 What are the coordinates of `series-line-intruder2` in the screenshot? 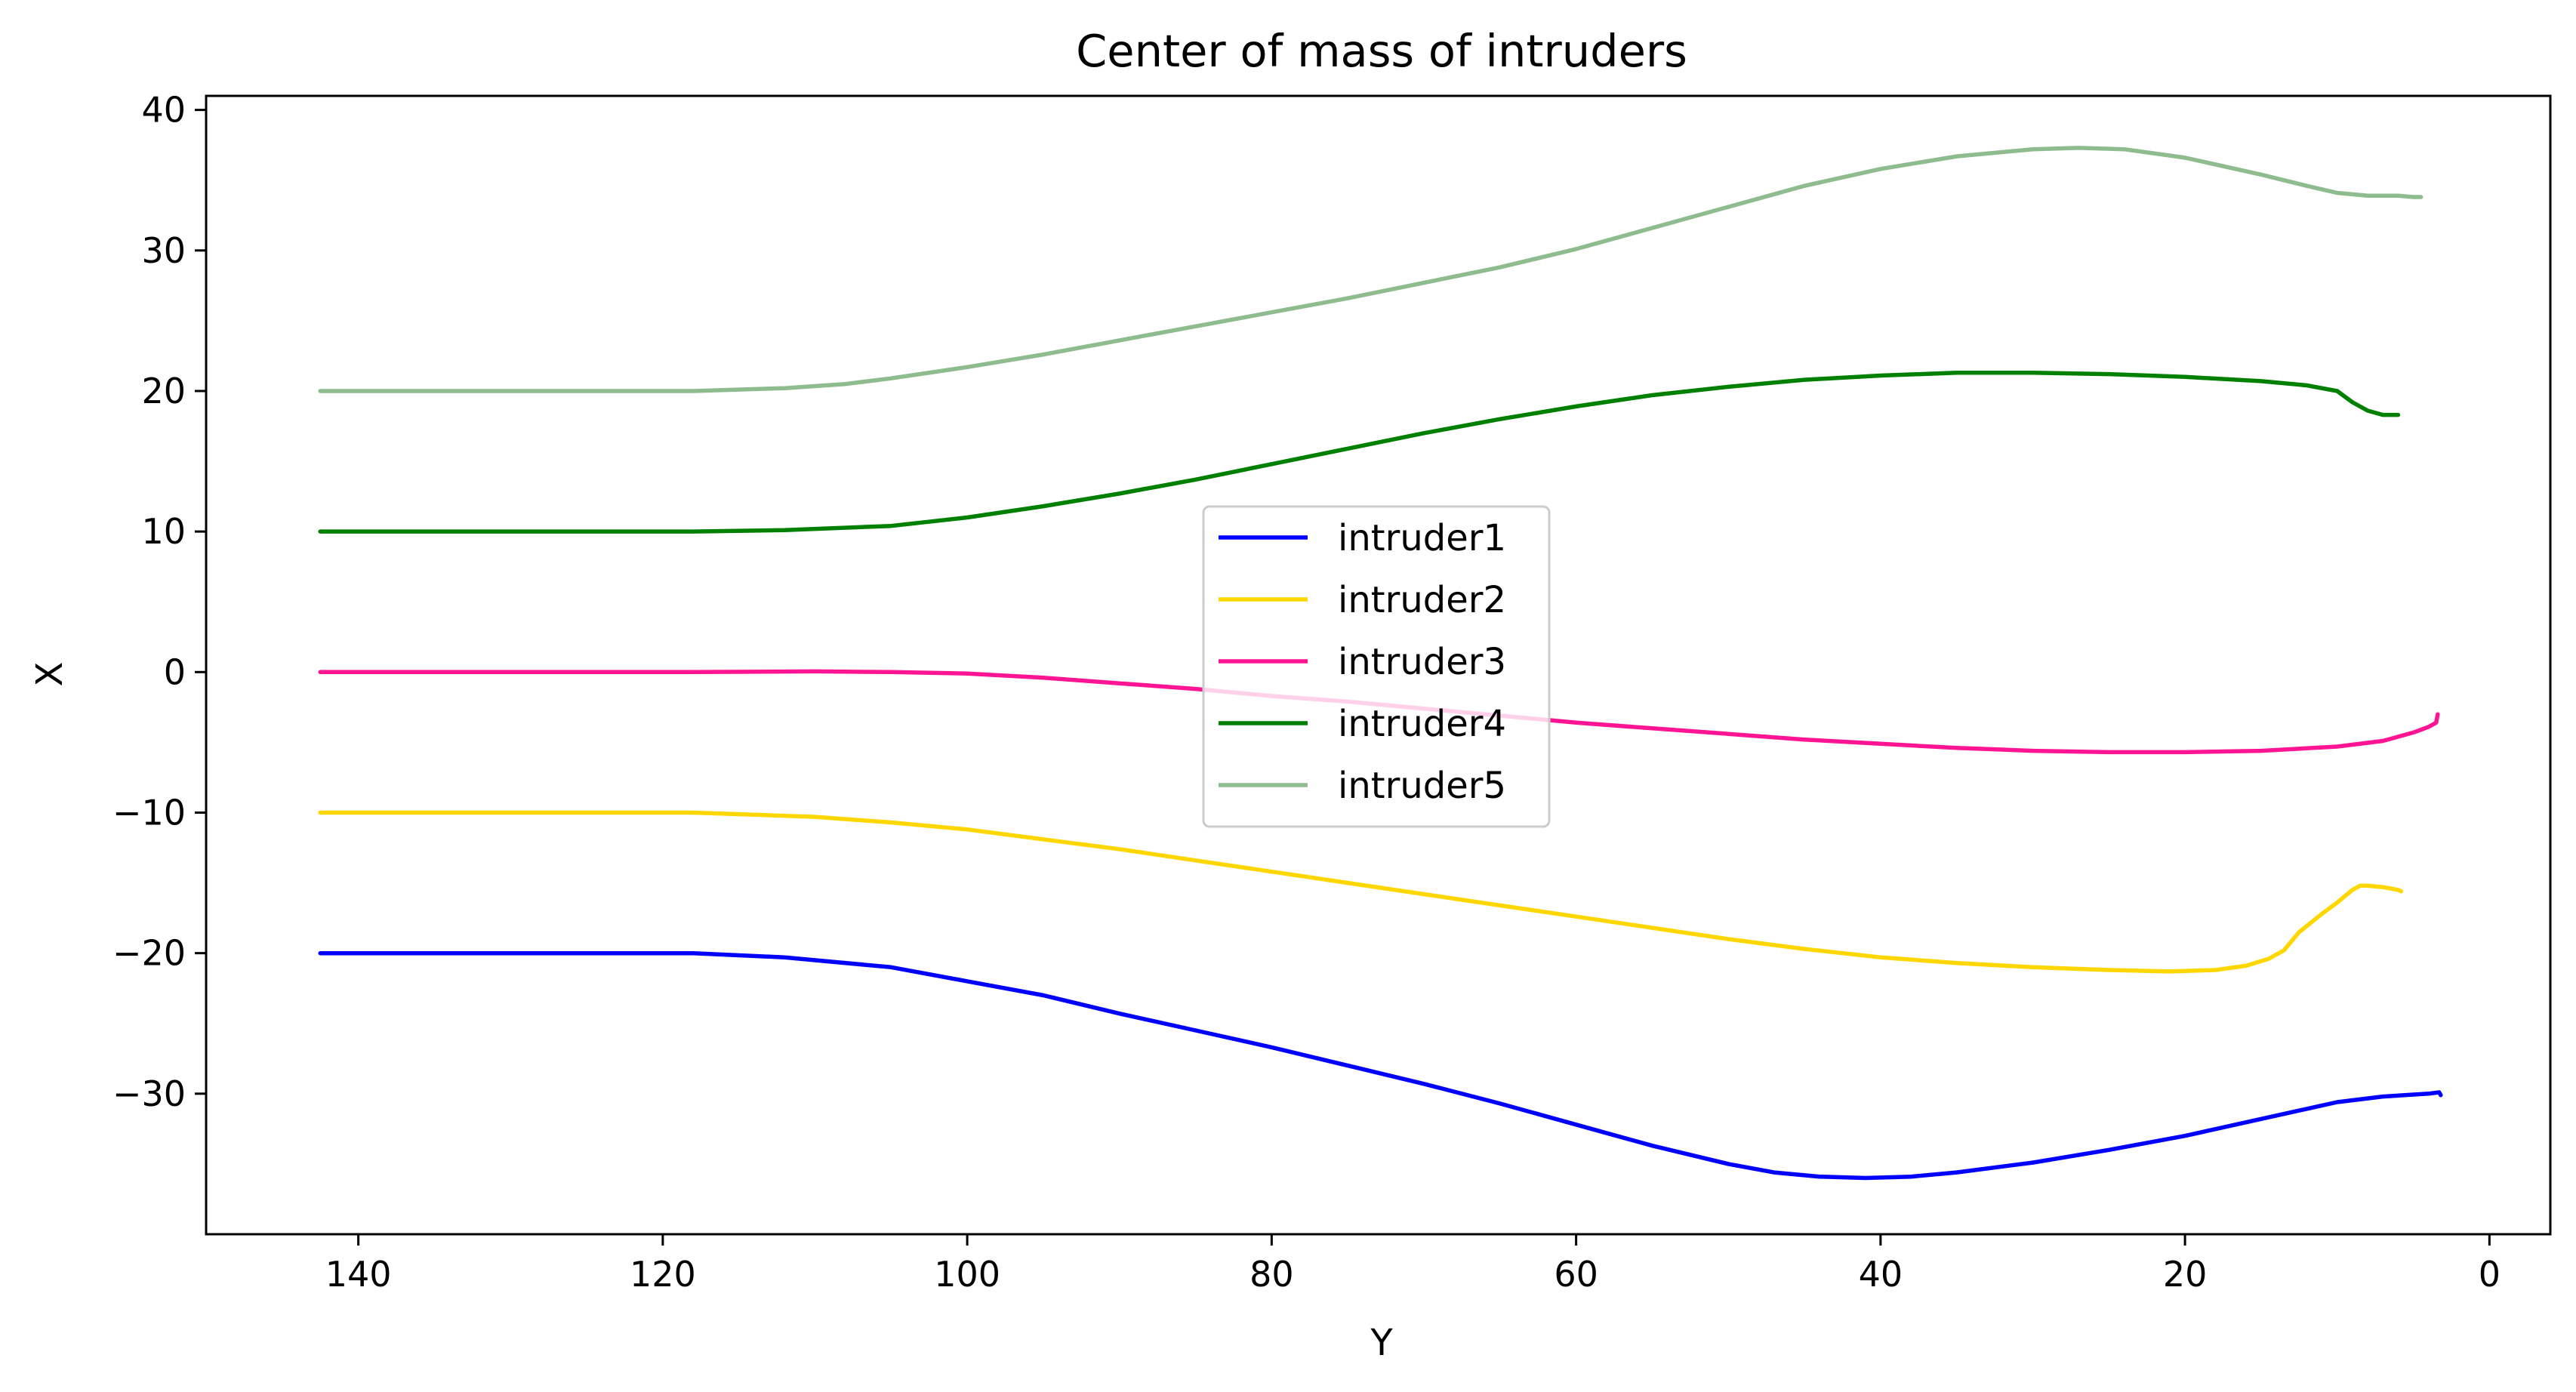 It's located at (1361, 892).